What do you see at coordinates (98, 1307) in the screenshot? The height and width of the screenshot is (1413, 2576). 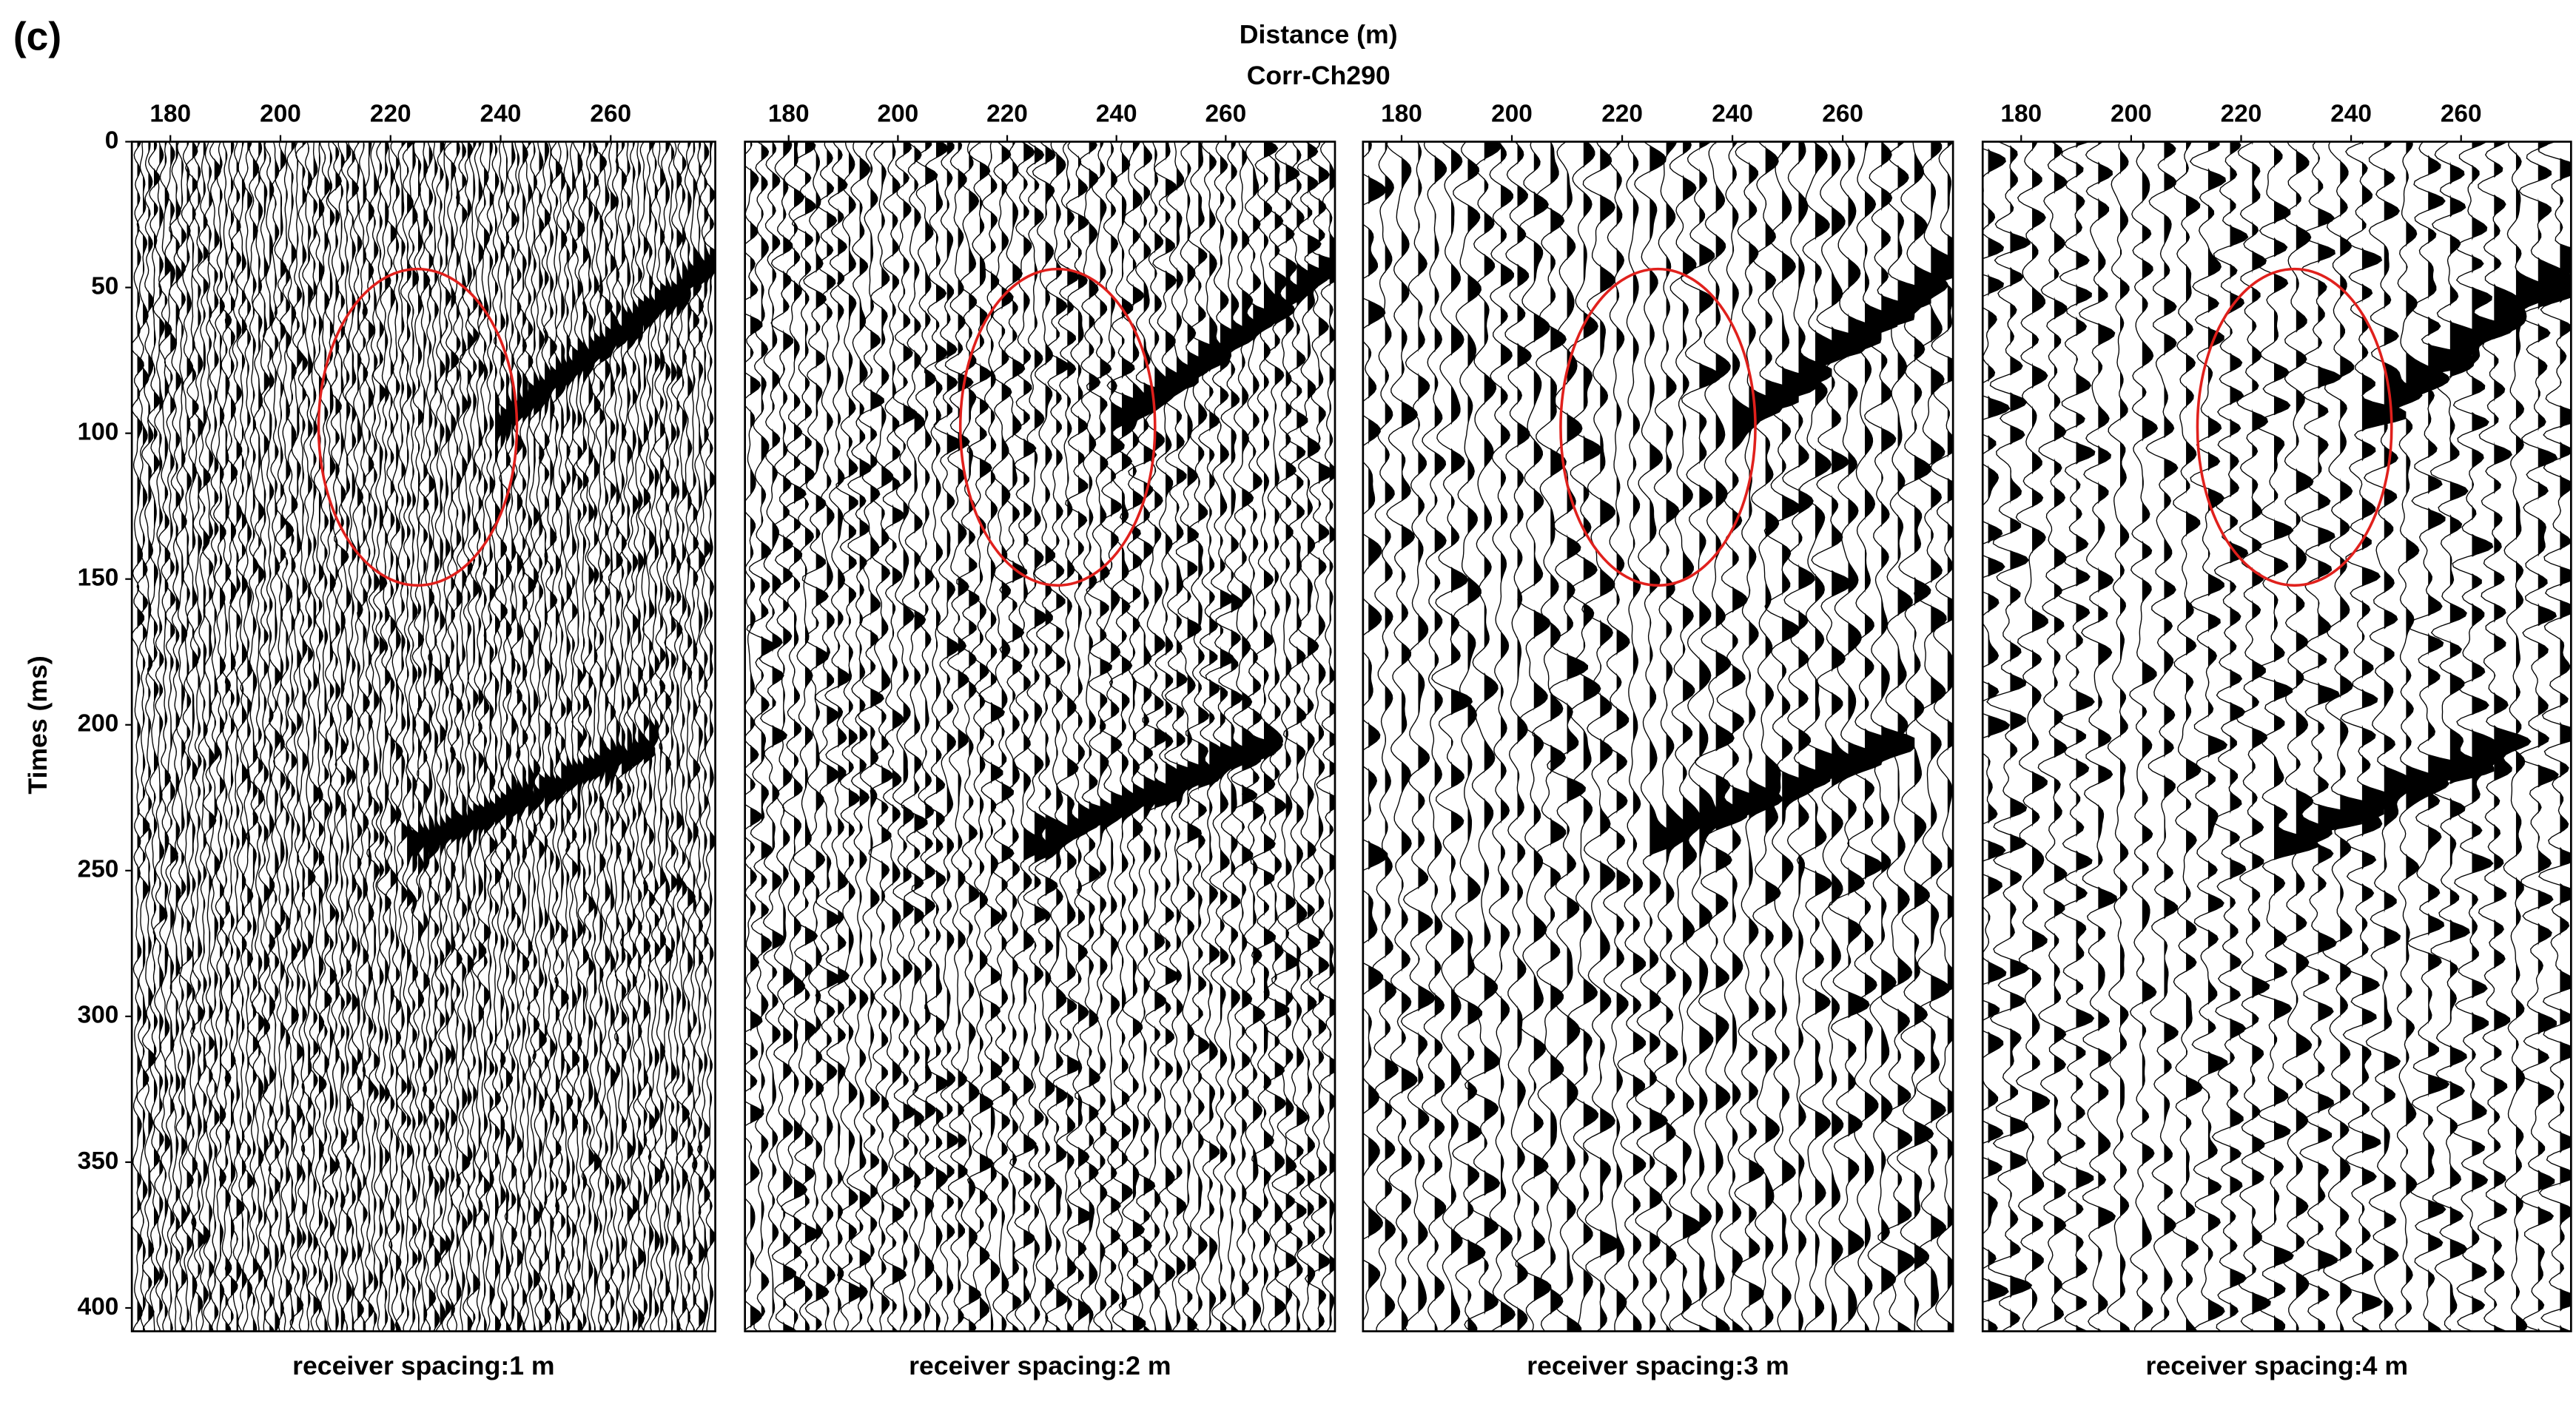 I see `y-tick-label: 400` at bounding box center [98, 1307].